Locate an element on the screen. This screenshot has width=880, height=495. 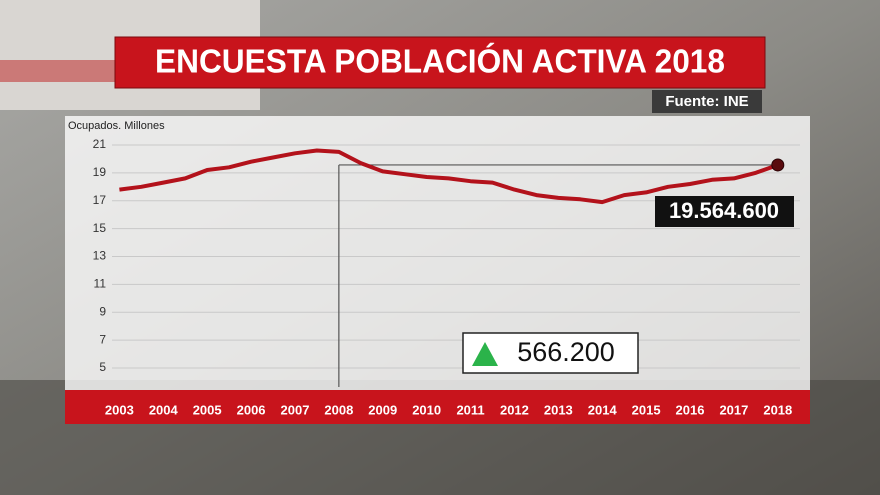
y-tick-label: 11 is located at coordinates (100, 284).